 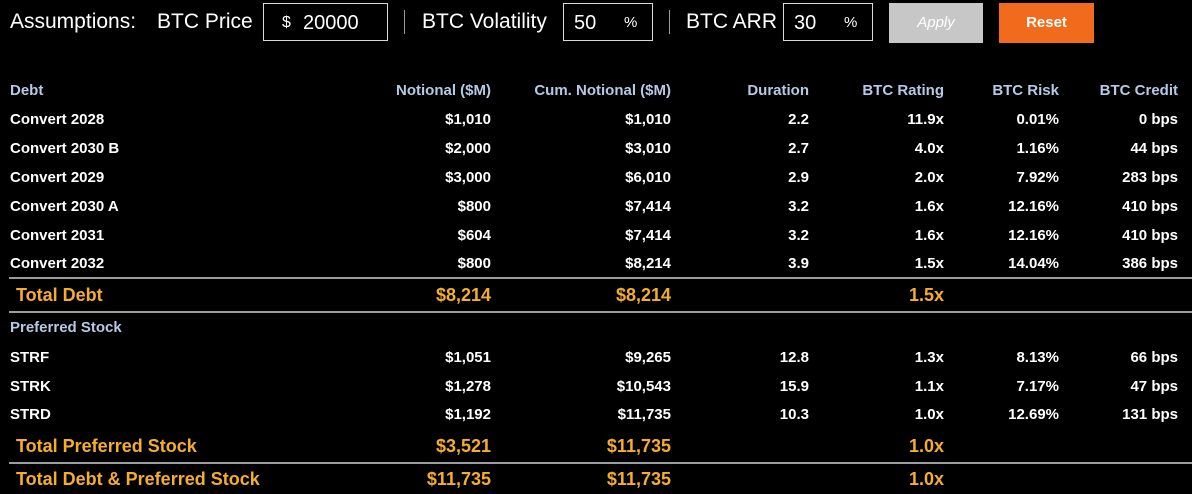 What do you see at coordinates (929, 386) in the screenshot?
I see `cell-btc-rating: 1.1x` at bounding box center [929, 386].